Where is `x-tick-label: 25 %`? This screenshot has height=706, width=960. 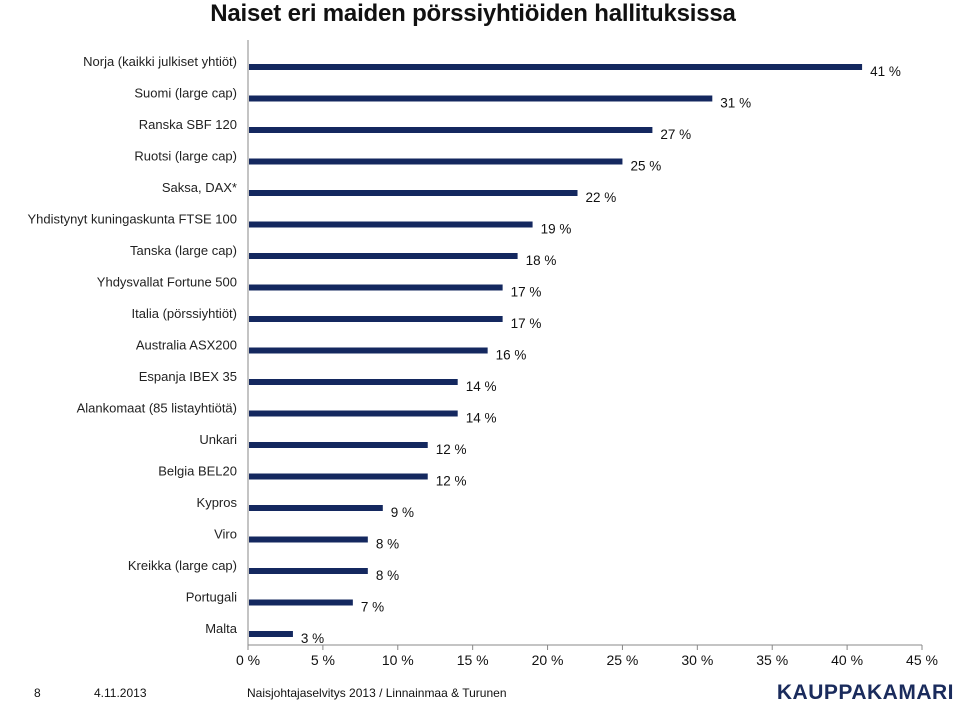 x-tick-label: 25 % is located at coordinates (622, 660).